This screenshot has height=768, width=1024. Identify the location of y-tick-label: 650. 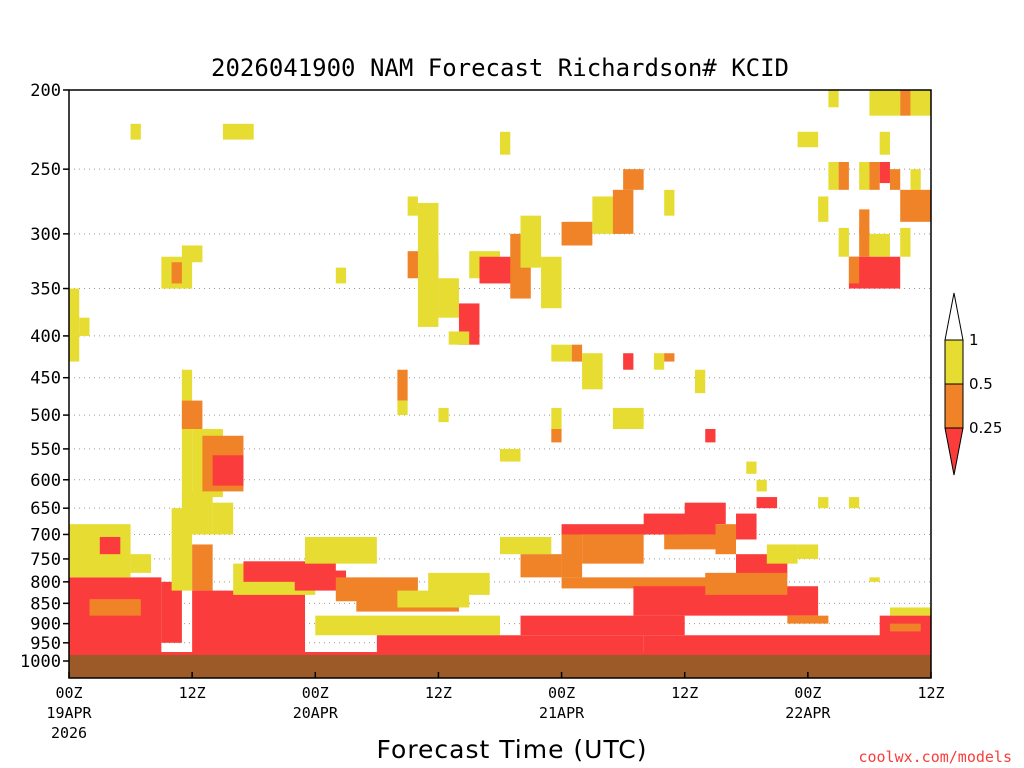
(45, 509).